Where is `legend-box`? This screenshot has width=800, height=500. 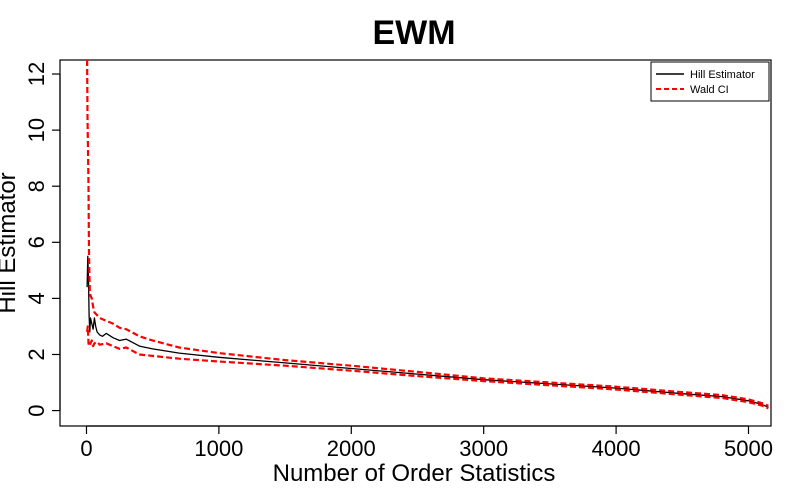
legend-box is located at coordinates (710, 81).